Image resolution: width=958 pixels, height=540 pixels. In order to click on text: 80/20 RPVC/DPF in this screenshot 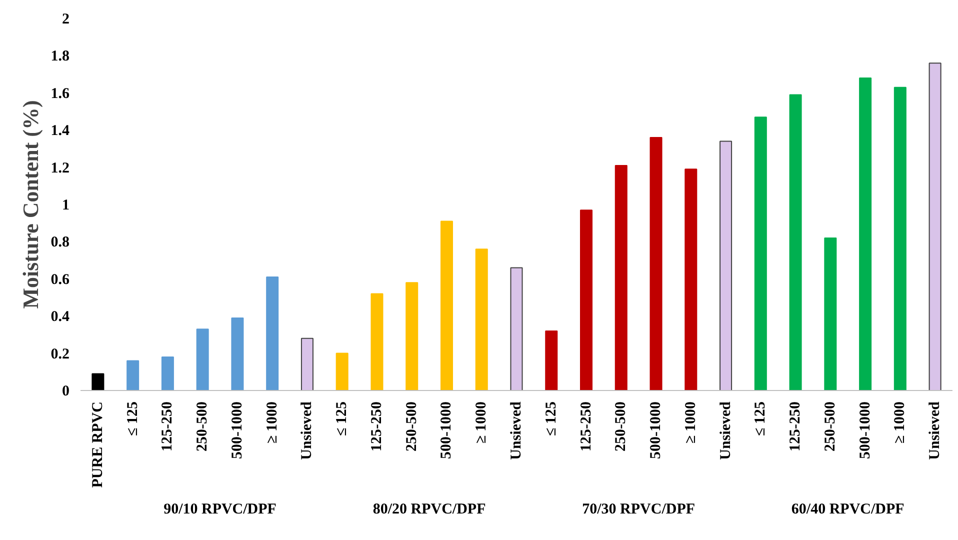, I will do `click(429, 510)`.